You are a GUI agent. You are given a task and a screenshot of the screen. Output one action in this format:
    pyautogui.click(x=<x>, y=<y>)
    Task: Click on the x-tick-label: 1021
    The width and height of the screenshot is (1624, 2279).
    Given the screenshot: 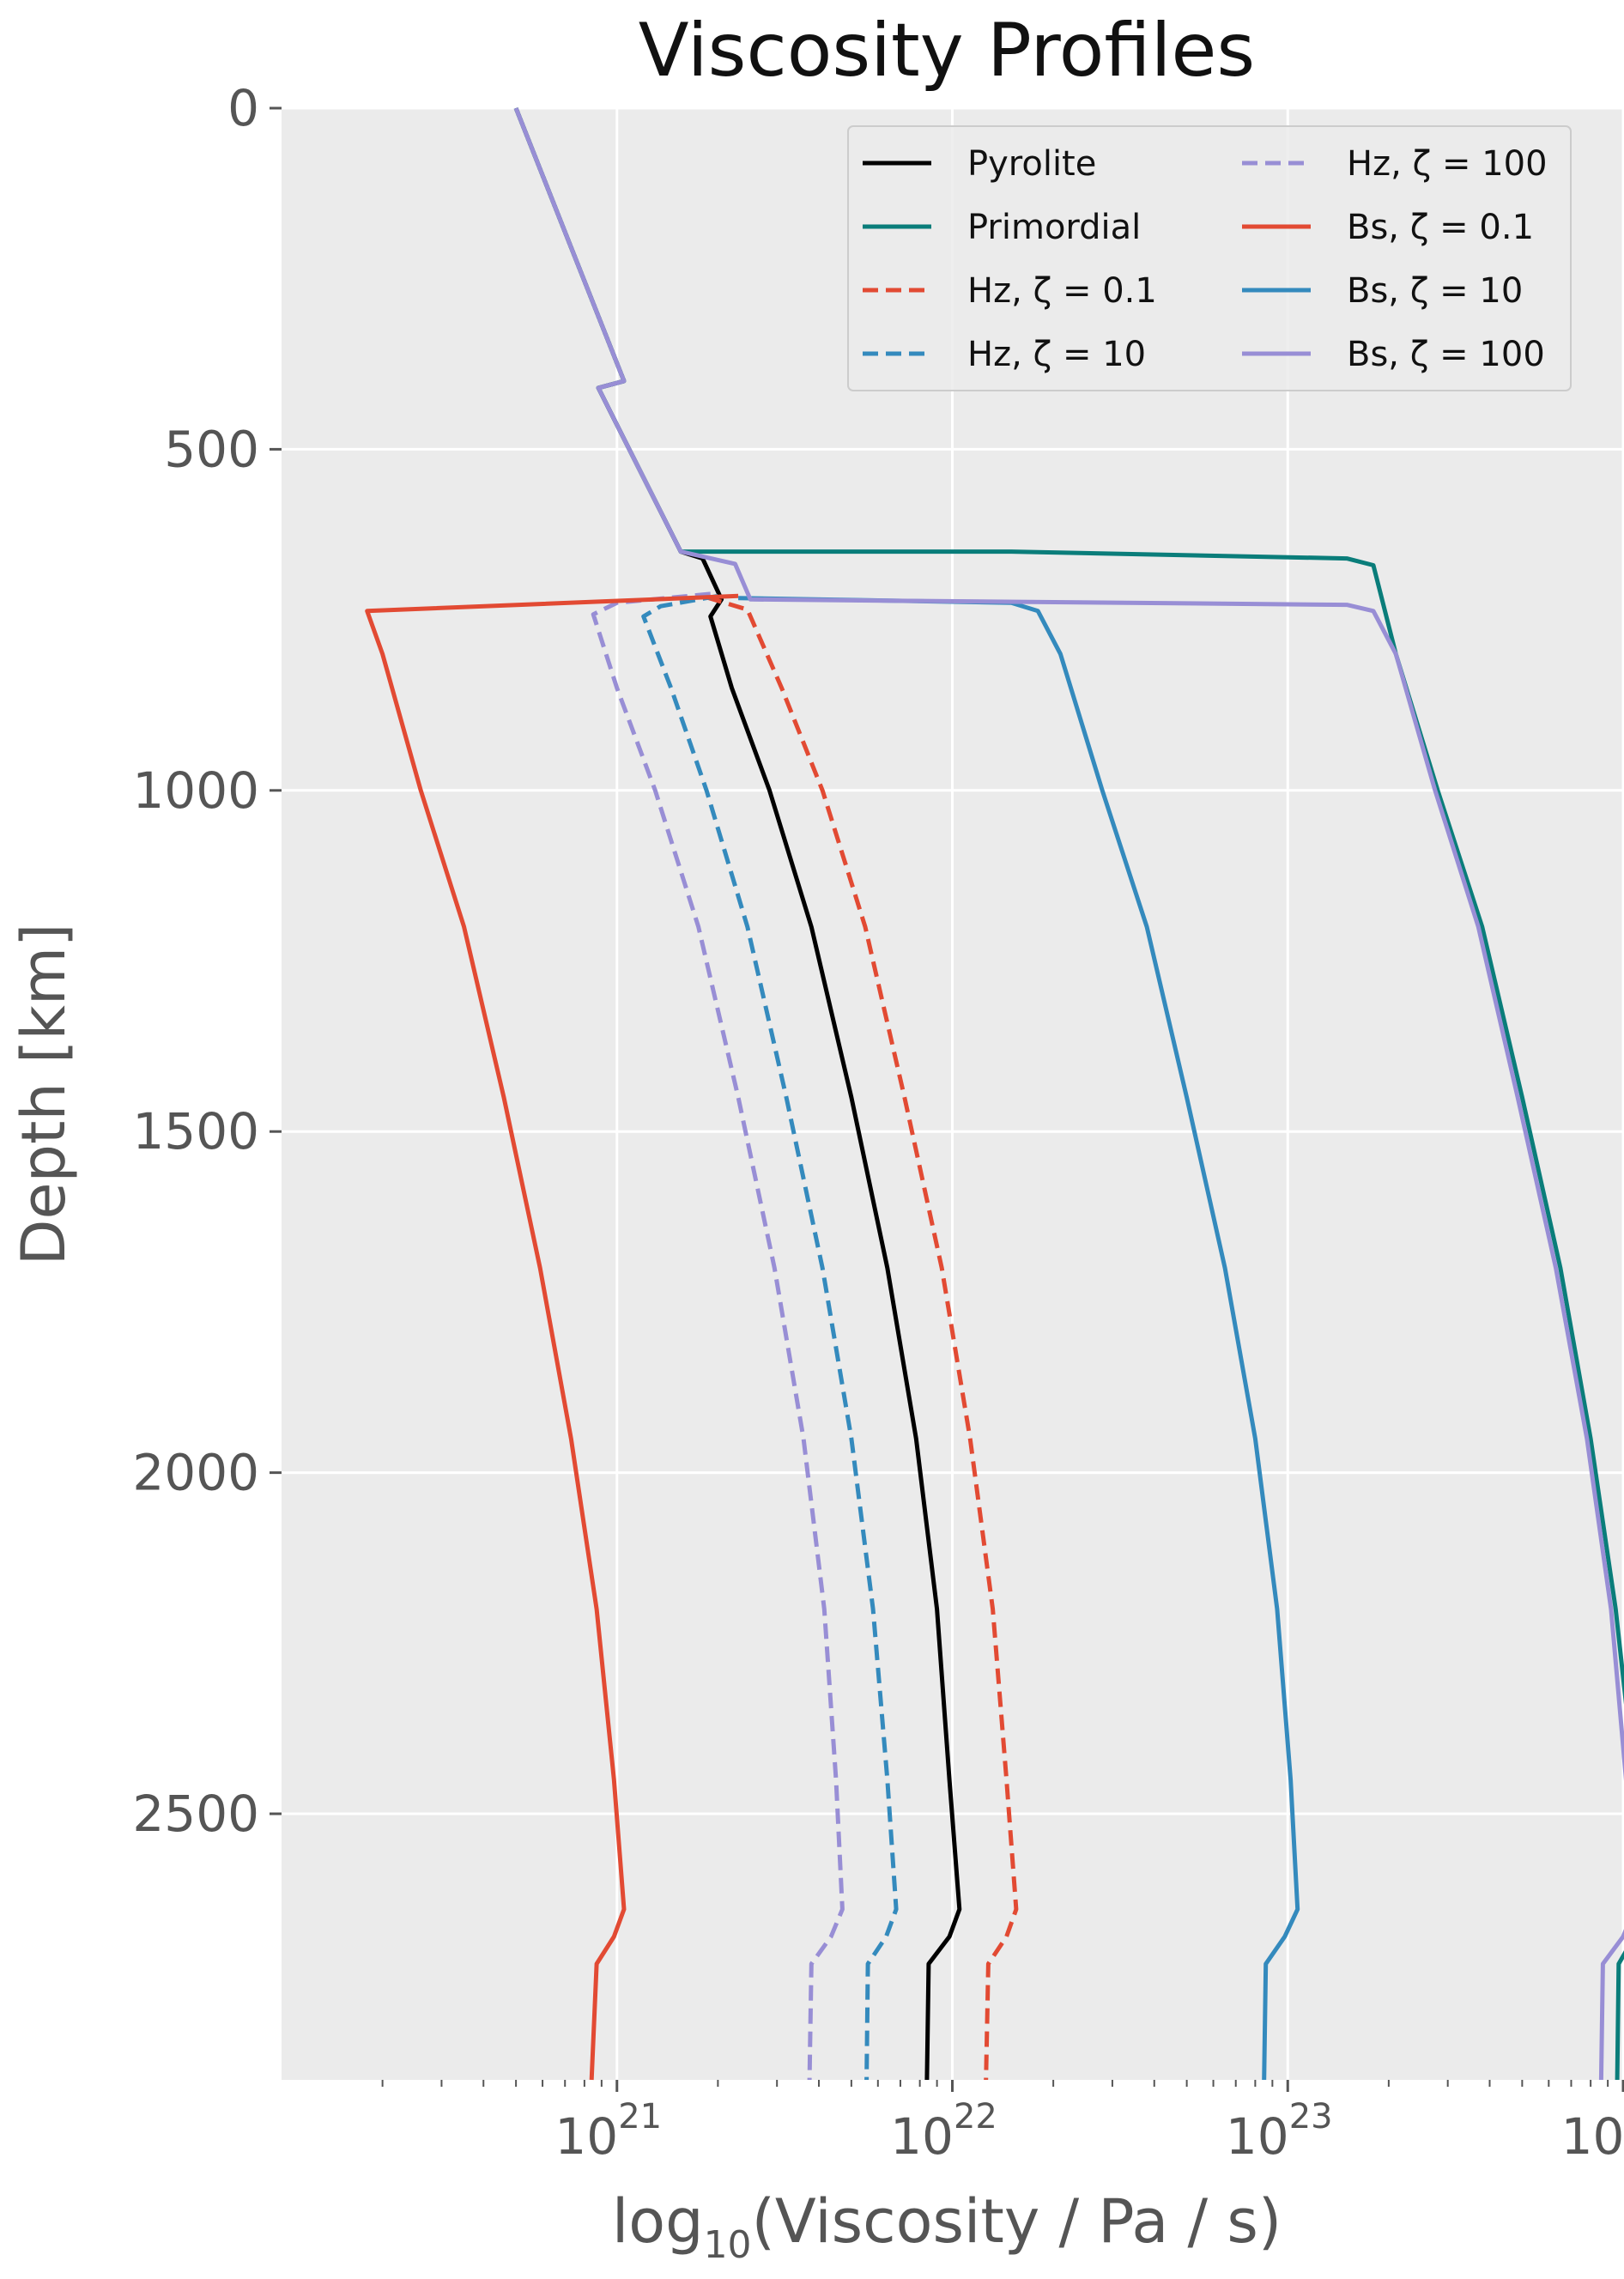 What is the action you would take?
    pyautogui.click(x=608, y=2131)
    